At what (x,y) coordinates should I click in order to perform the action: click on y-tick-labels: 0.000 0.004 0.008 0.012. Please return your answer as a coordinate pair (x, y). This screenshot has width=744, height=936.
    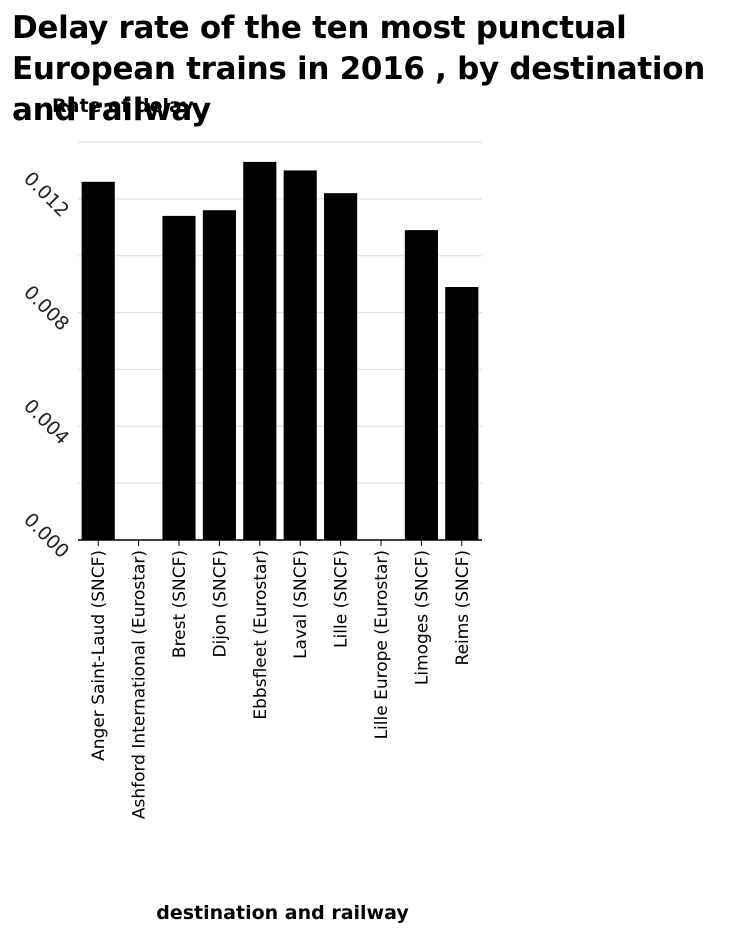
    Looking at the image, I should click on (46, 365).